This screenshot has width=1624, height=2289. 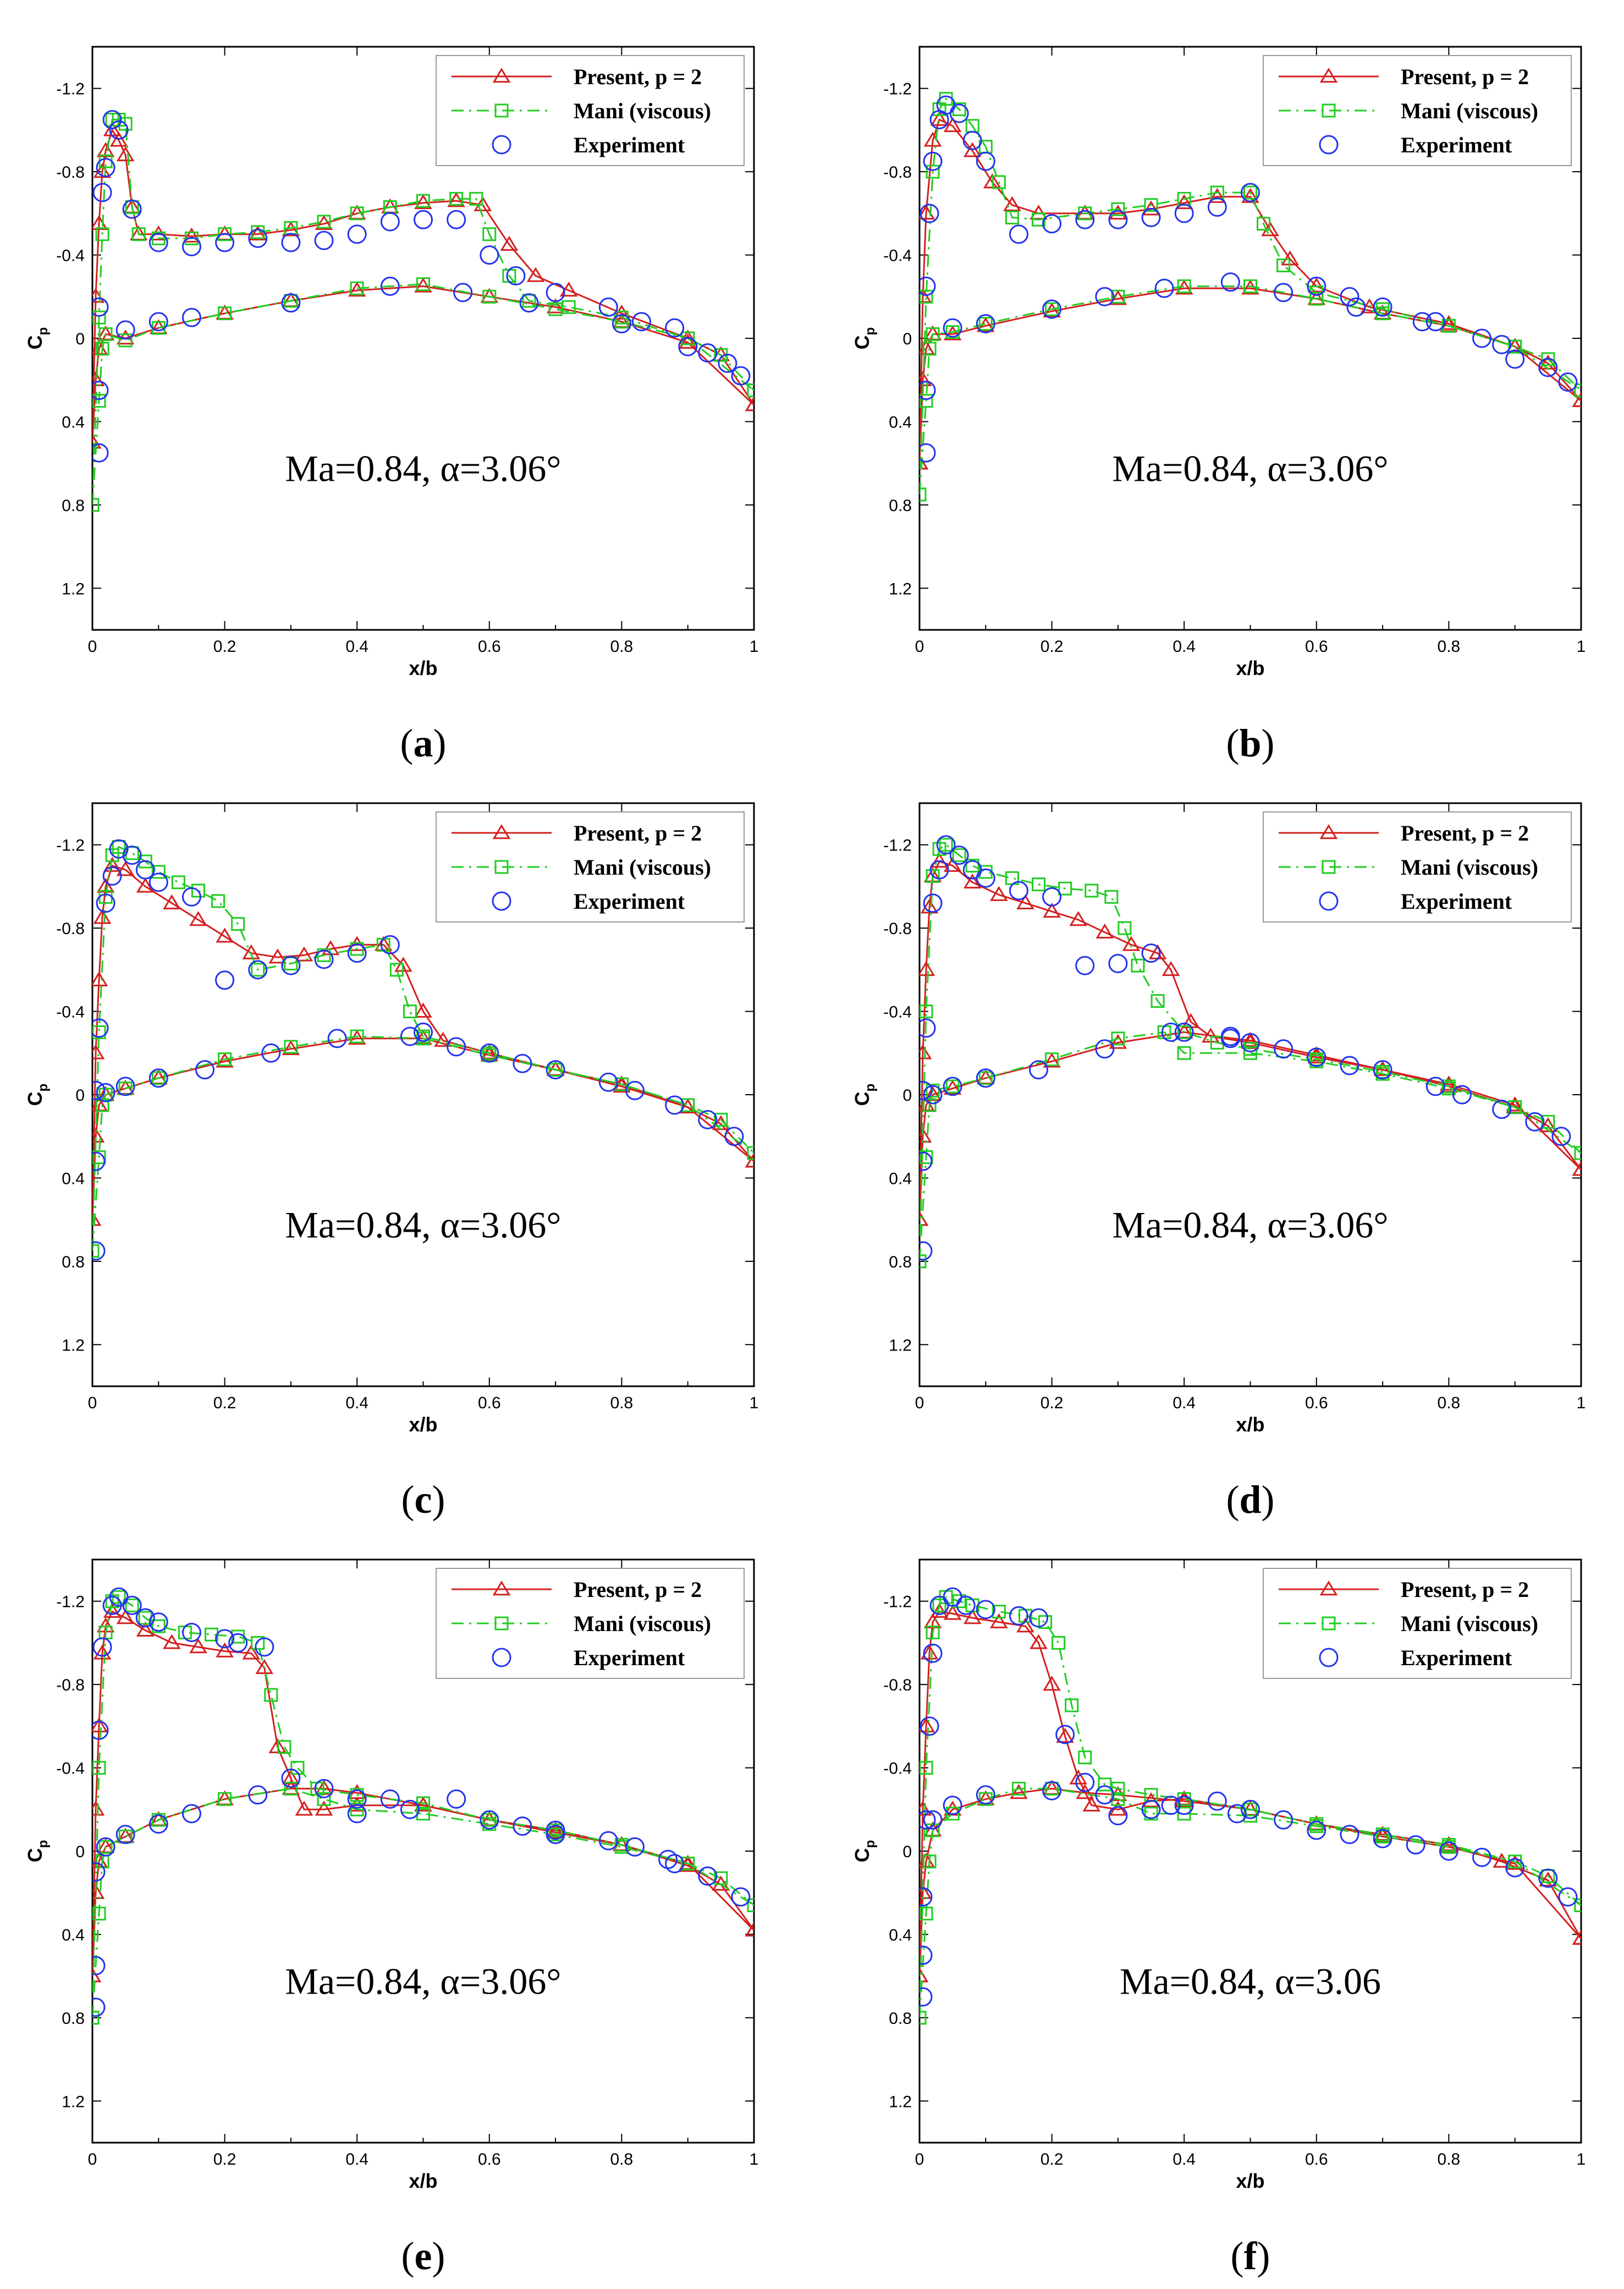 I want to click on panel-label: (b), so click(x=1250, y=743).